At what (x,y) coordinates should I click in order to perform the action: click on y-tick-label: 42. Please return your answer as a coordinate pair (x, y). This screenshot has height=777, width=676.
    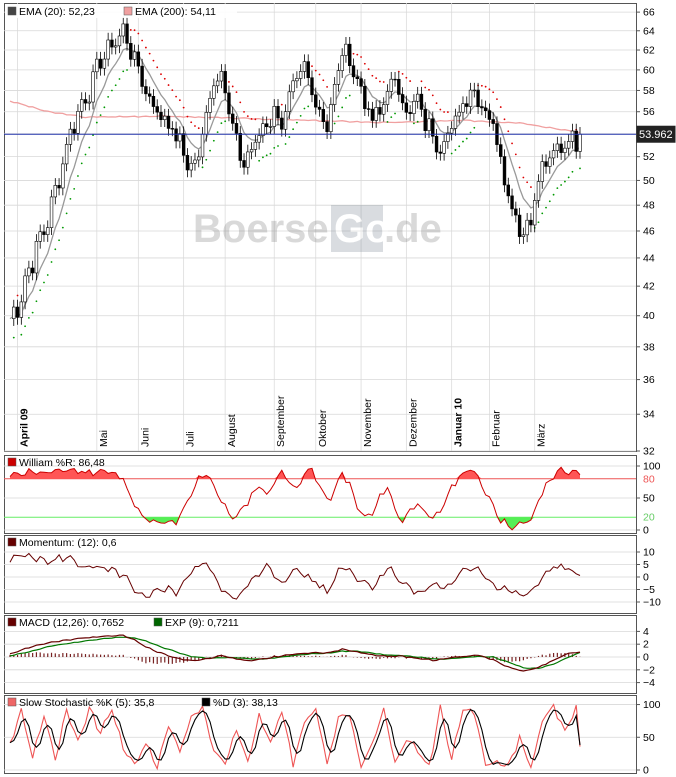
    Looking at the image, I should click on (649, 287).